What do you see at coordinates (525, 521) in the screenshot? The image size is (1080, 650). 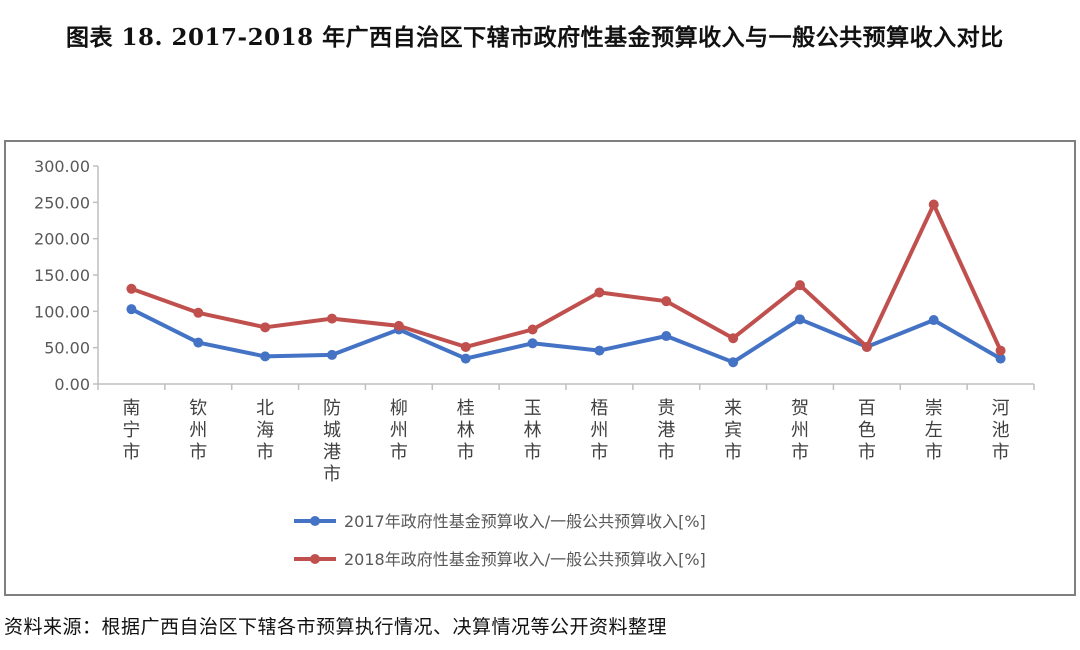 I see `legend-label-1: 2017年政府性基金预算收入/一般公共预算收入[%]` at bounding box center [525, 521].